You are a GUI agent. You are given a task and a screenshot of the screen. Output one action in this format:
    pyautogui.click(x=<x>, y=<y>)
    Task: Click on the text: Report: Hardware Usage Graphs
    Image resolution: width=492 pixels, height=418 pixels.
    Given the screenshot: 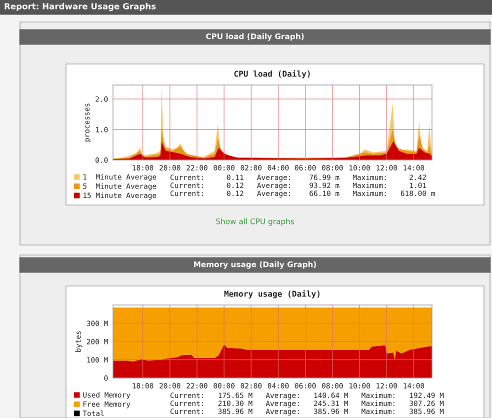 What is the action you would take?
    pyautogui.click(x=80, y=7)
    